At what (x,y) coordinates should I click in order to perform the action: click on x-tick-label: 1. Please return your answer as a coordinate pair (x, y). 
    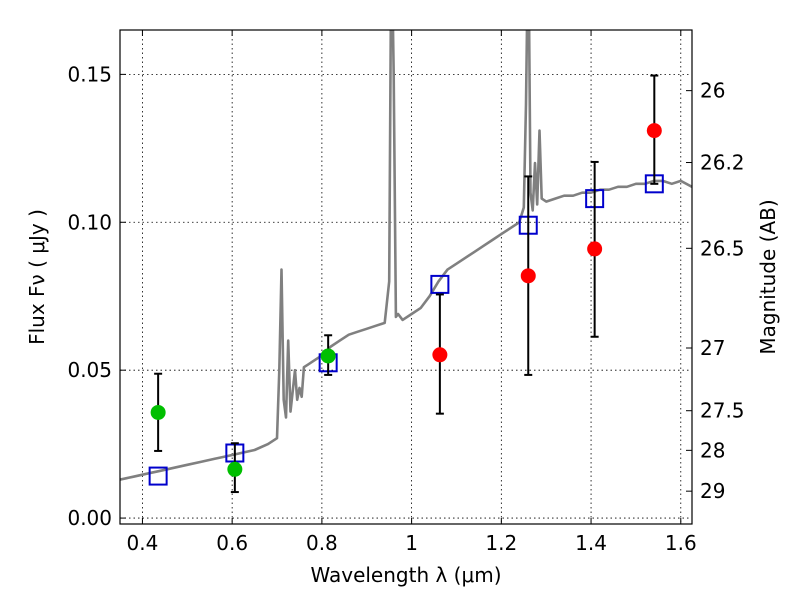
    Looking at the image, I should click on (411, 543).